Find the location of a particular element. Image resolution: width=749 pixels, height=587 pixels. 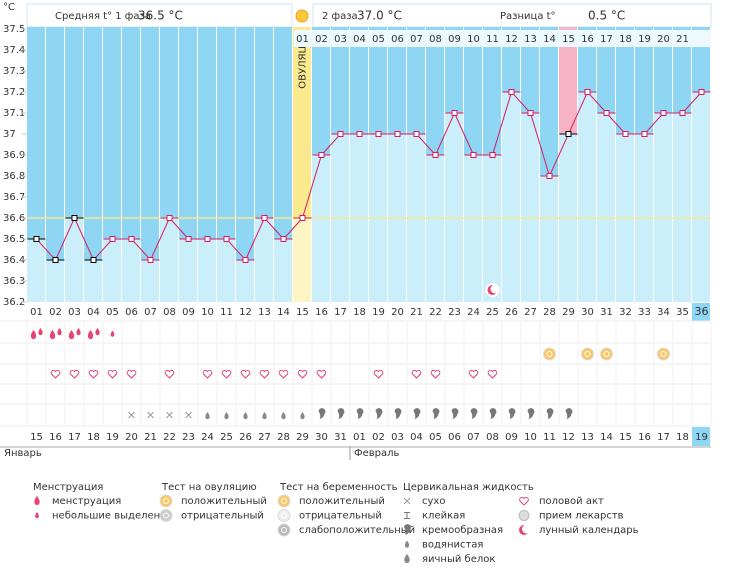

dry-icon is located at coordinates (131, 415).